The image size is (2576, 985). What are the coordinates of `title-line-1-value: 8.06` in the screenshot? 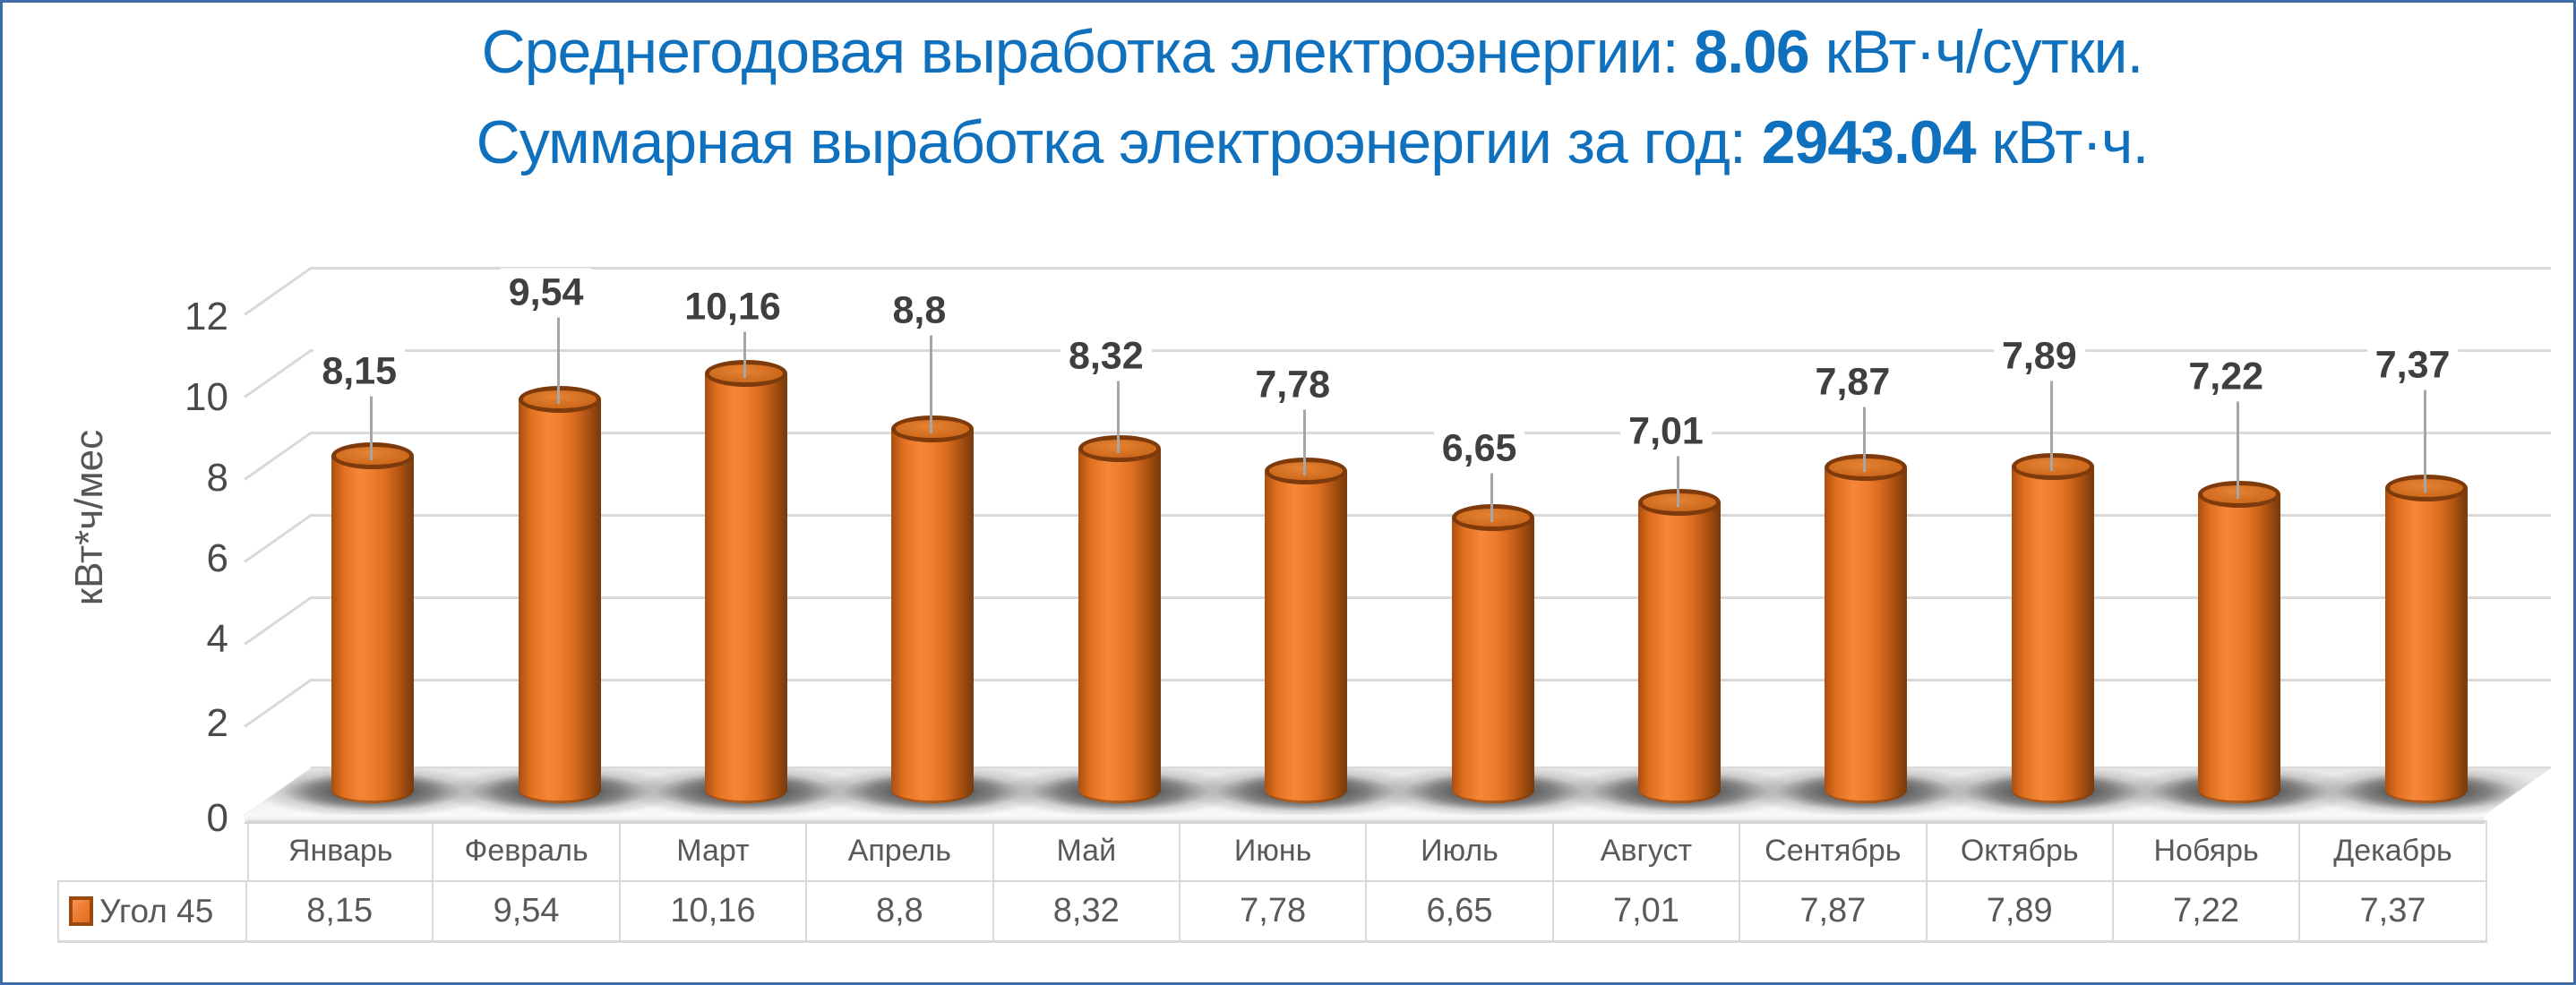 It's located at (1751, 52).